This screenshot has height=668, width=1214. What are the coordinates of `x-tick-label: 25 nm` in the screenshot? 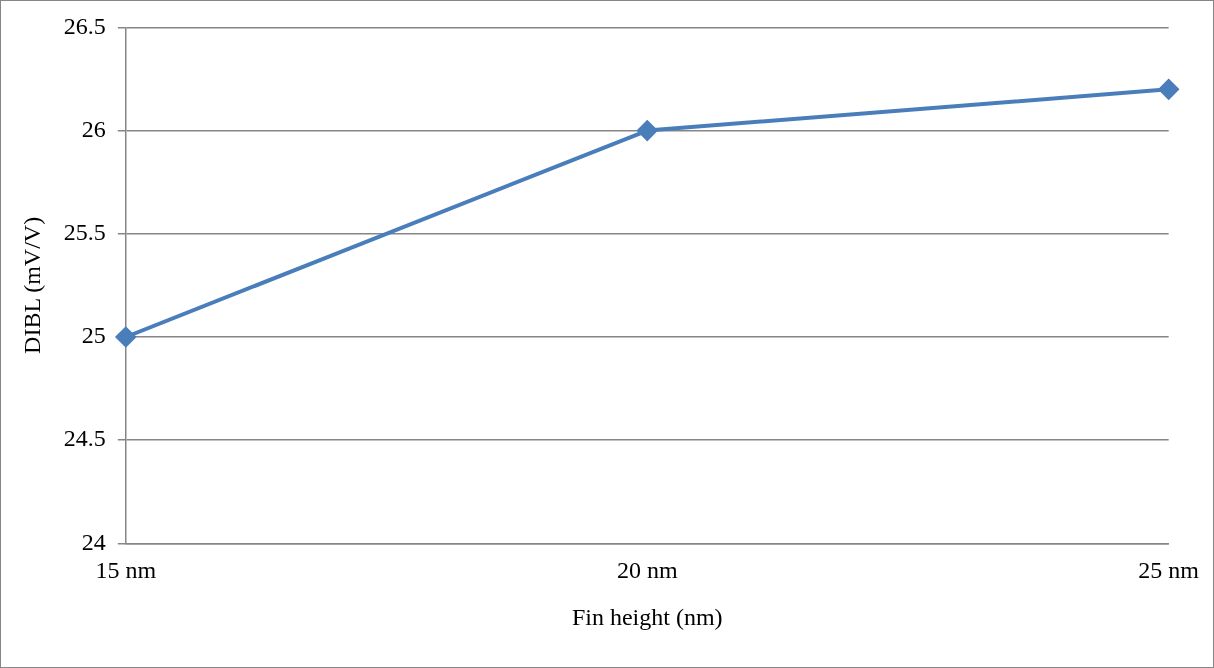 It's located at (1169, 570).